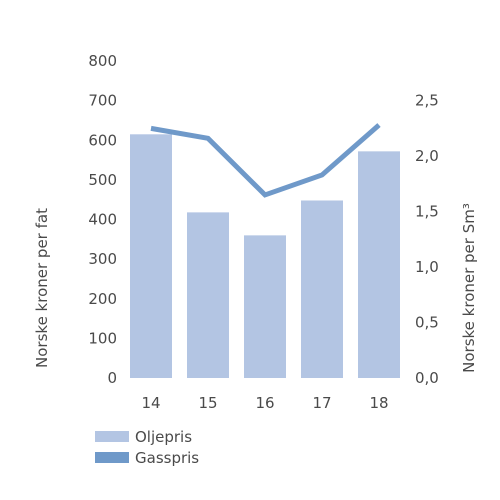  What do you see at coordinates (427, 267) in the screenshot?
I see `y-right-tick-label: 1,0` at bounding box center [427, 267].